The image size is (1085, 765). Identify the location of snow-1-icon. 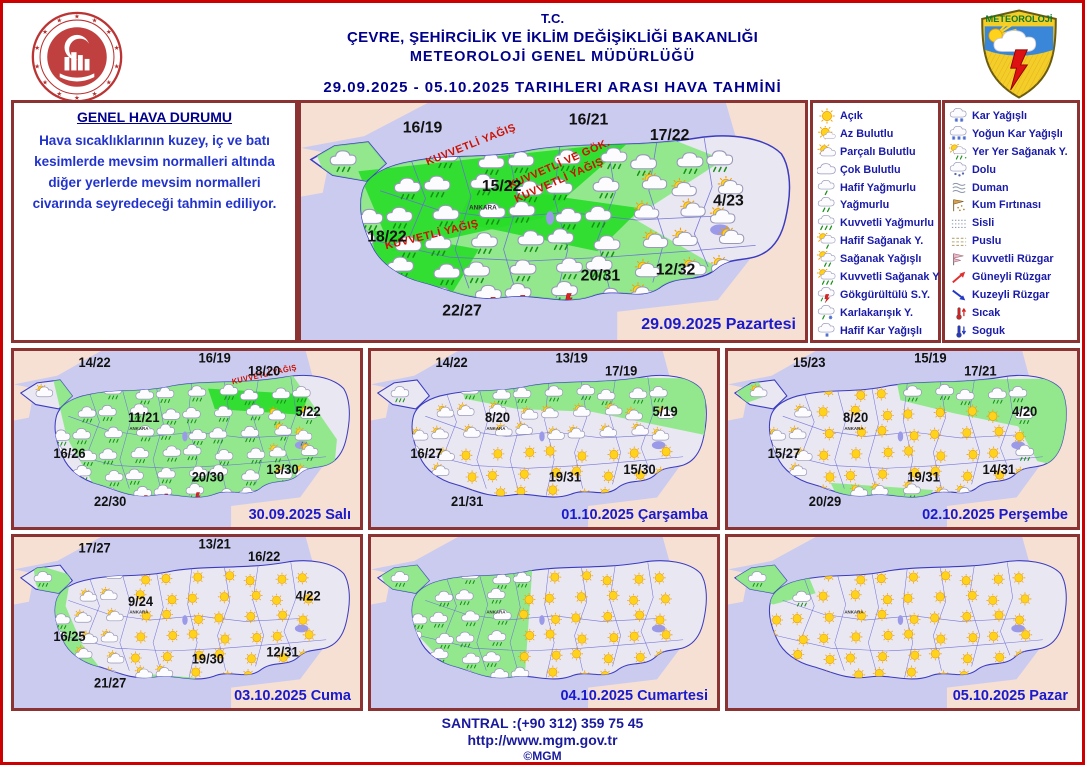
(826, 329).